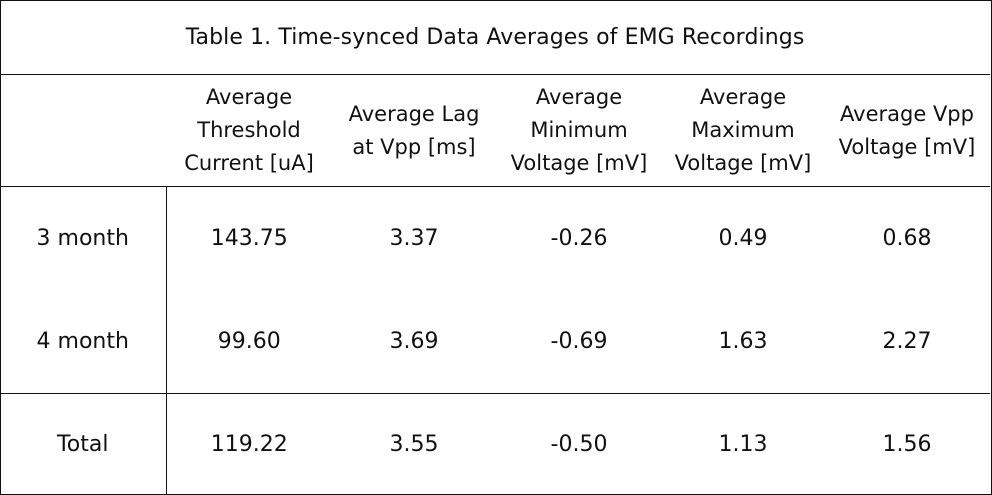  Describe the element at coordinates (579, 342) in the screenshot. I see `cell-minimum-voltage: -0.69` at that location.